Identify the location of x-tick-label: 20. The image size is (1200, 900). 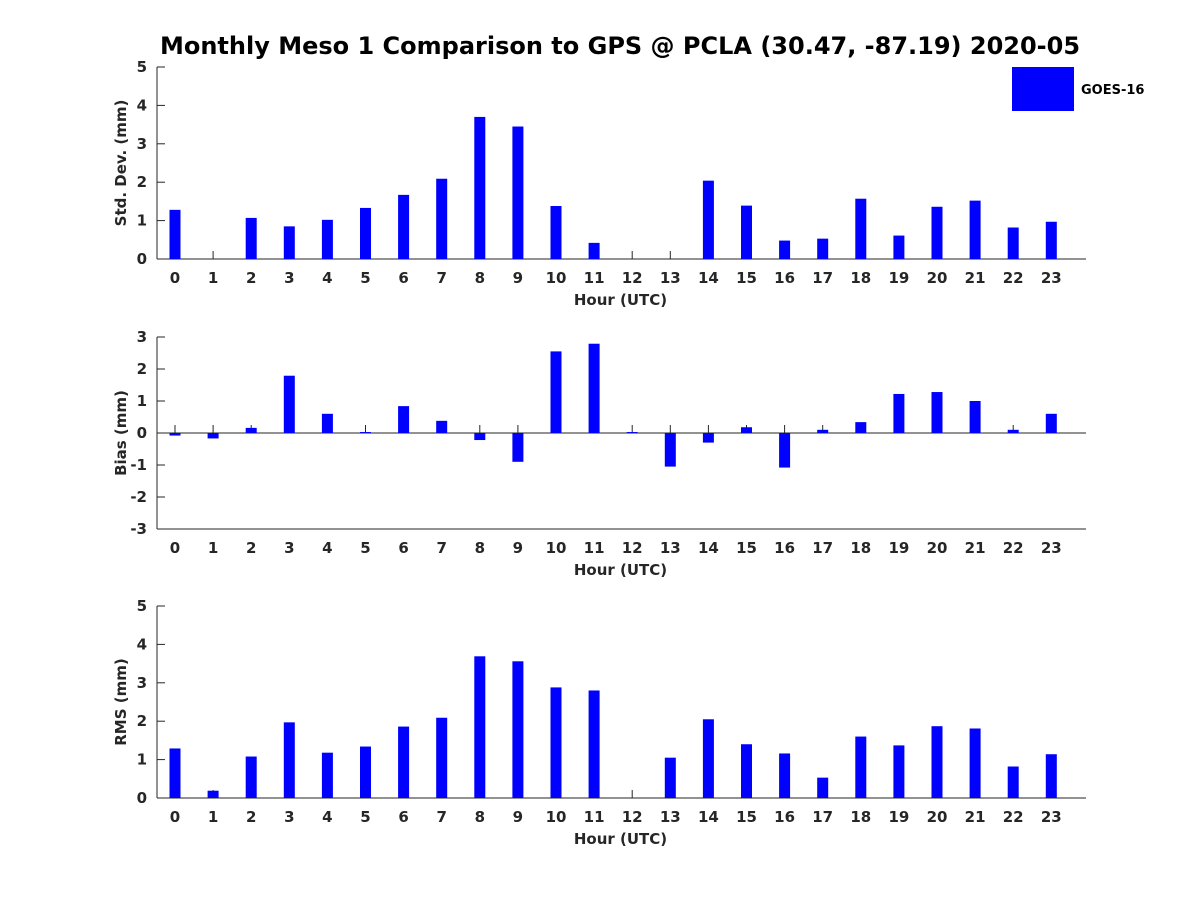
(937, 817).